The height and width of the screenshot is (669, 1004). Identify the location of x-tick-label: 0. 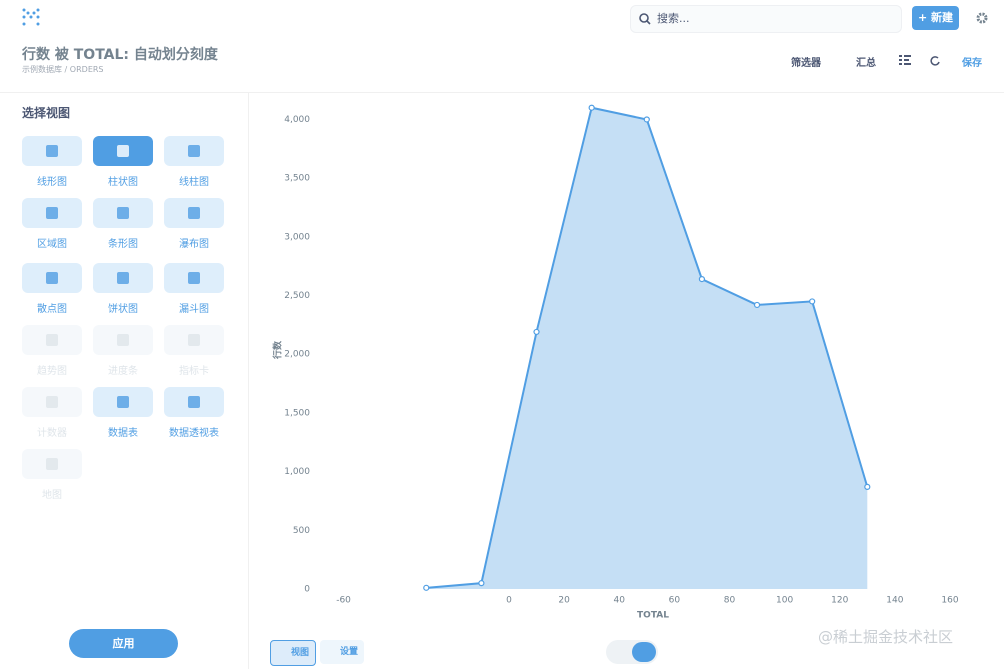
(509, 601).